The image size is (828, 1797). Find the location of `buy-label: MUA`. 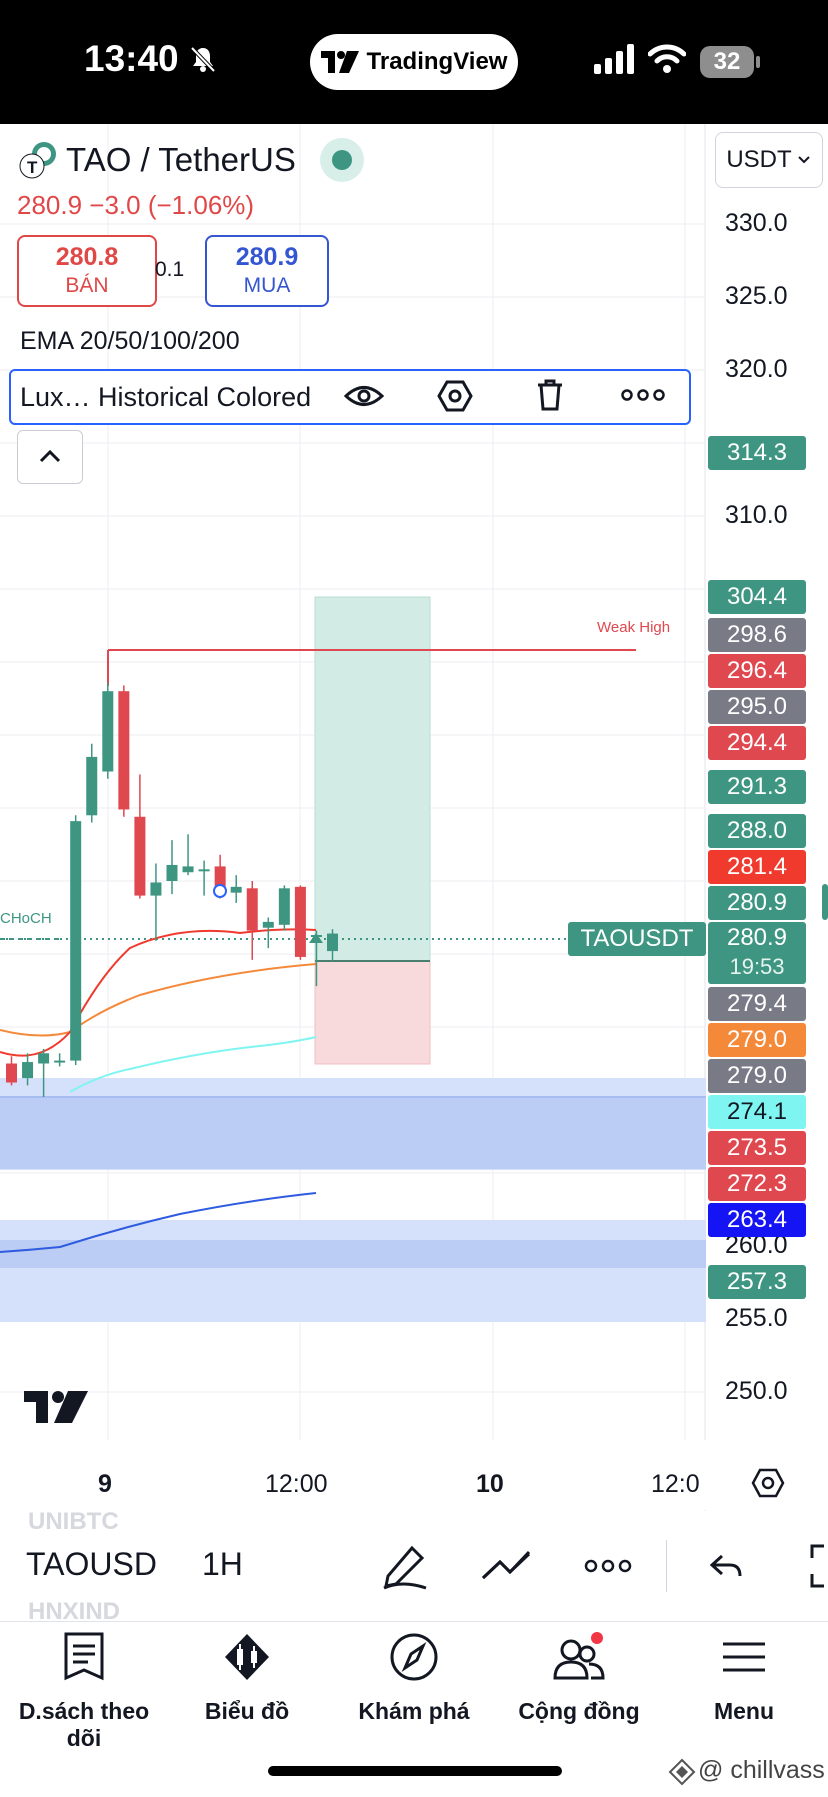

buy-label: MUA is located at coordinates (267, 285).